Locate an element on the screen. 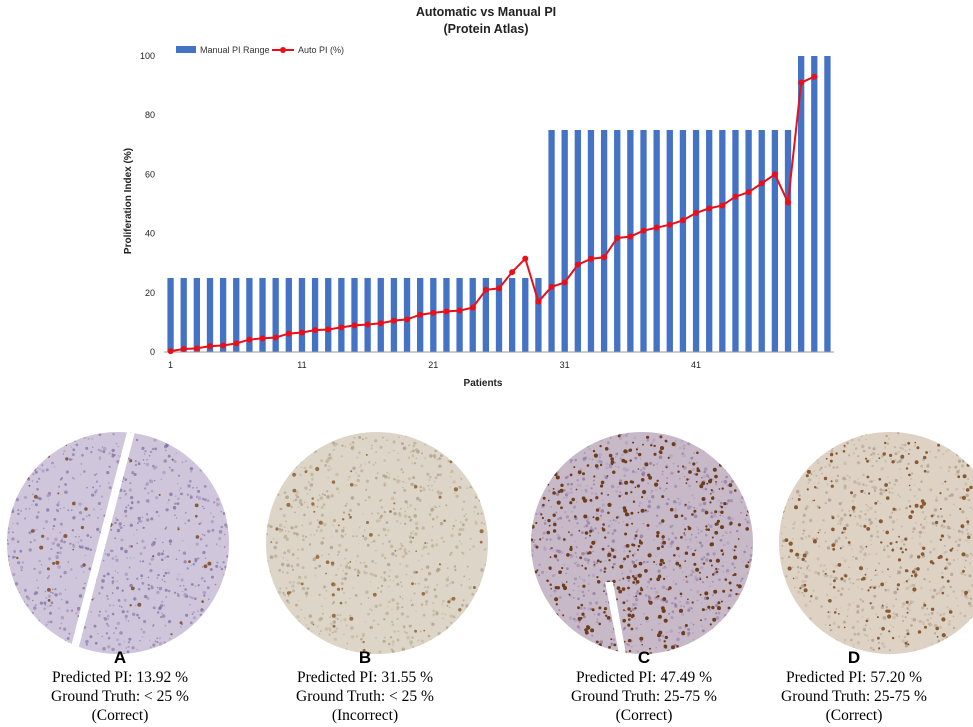  verdict: (Incorrect) is located at coordinates (365, 715).